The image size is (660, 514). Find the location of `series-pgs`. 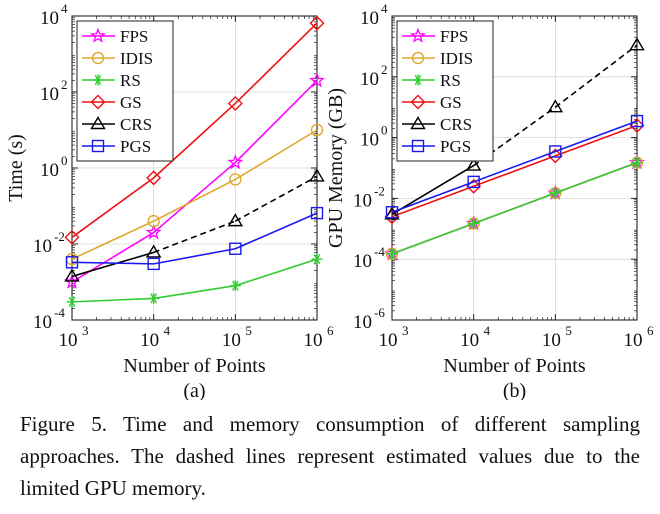

series-pgs is located at coordinates (194, 238).